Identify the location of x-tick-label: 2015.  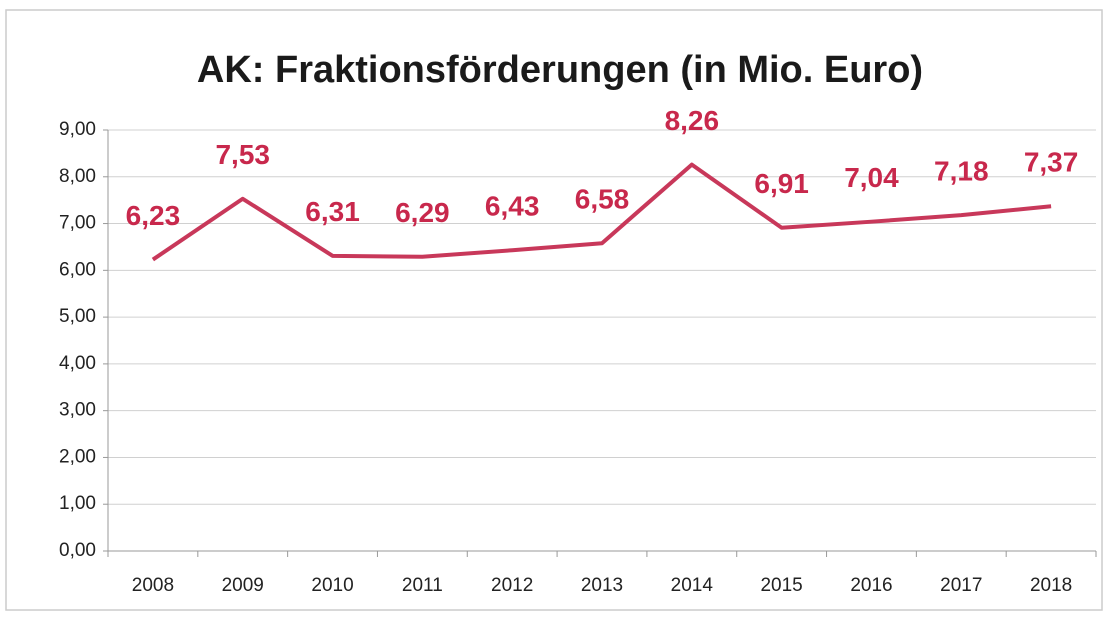
(781, 585).